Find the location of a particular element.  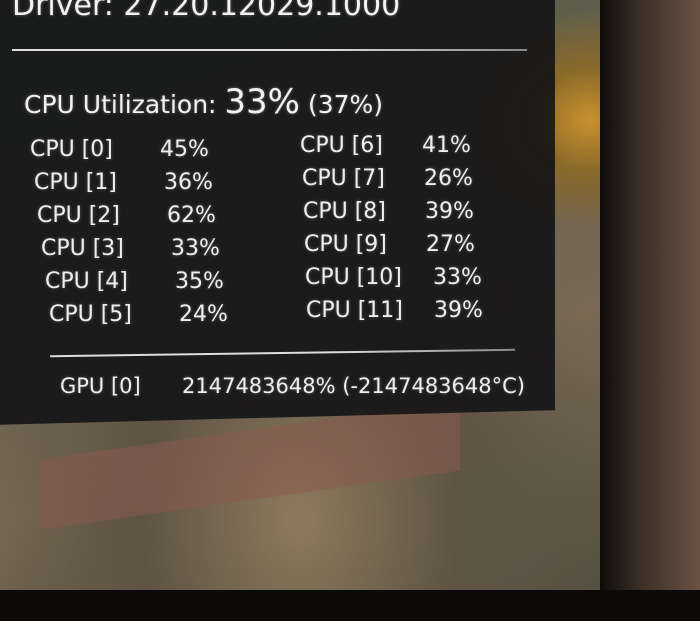

cpu-core-row: CPU [7] 26% is located at coordinates (387, 178).